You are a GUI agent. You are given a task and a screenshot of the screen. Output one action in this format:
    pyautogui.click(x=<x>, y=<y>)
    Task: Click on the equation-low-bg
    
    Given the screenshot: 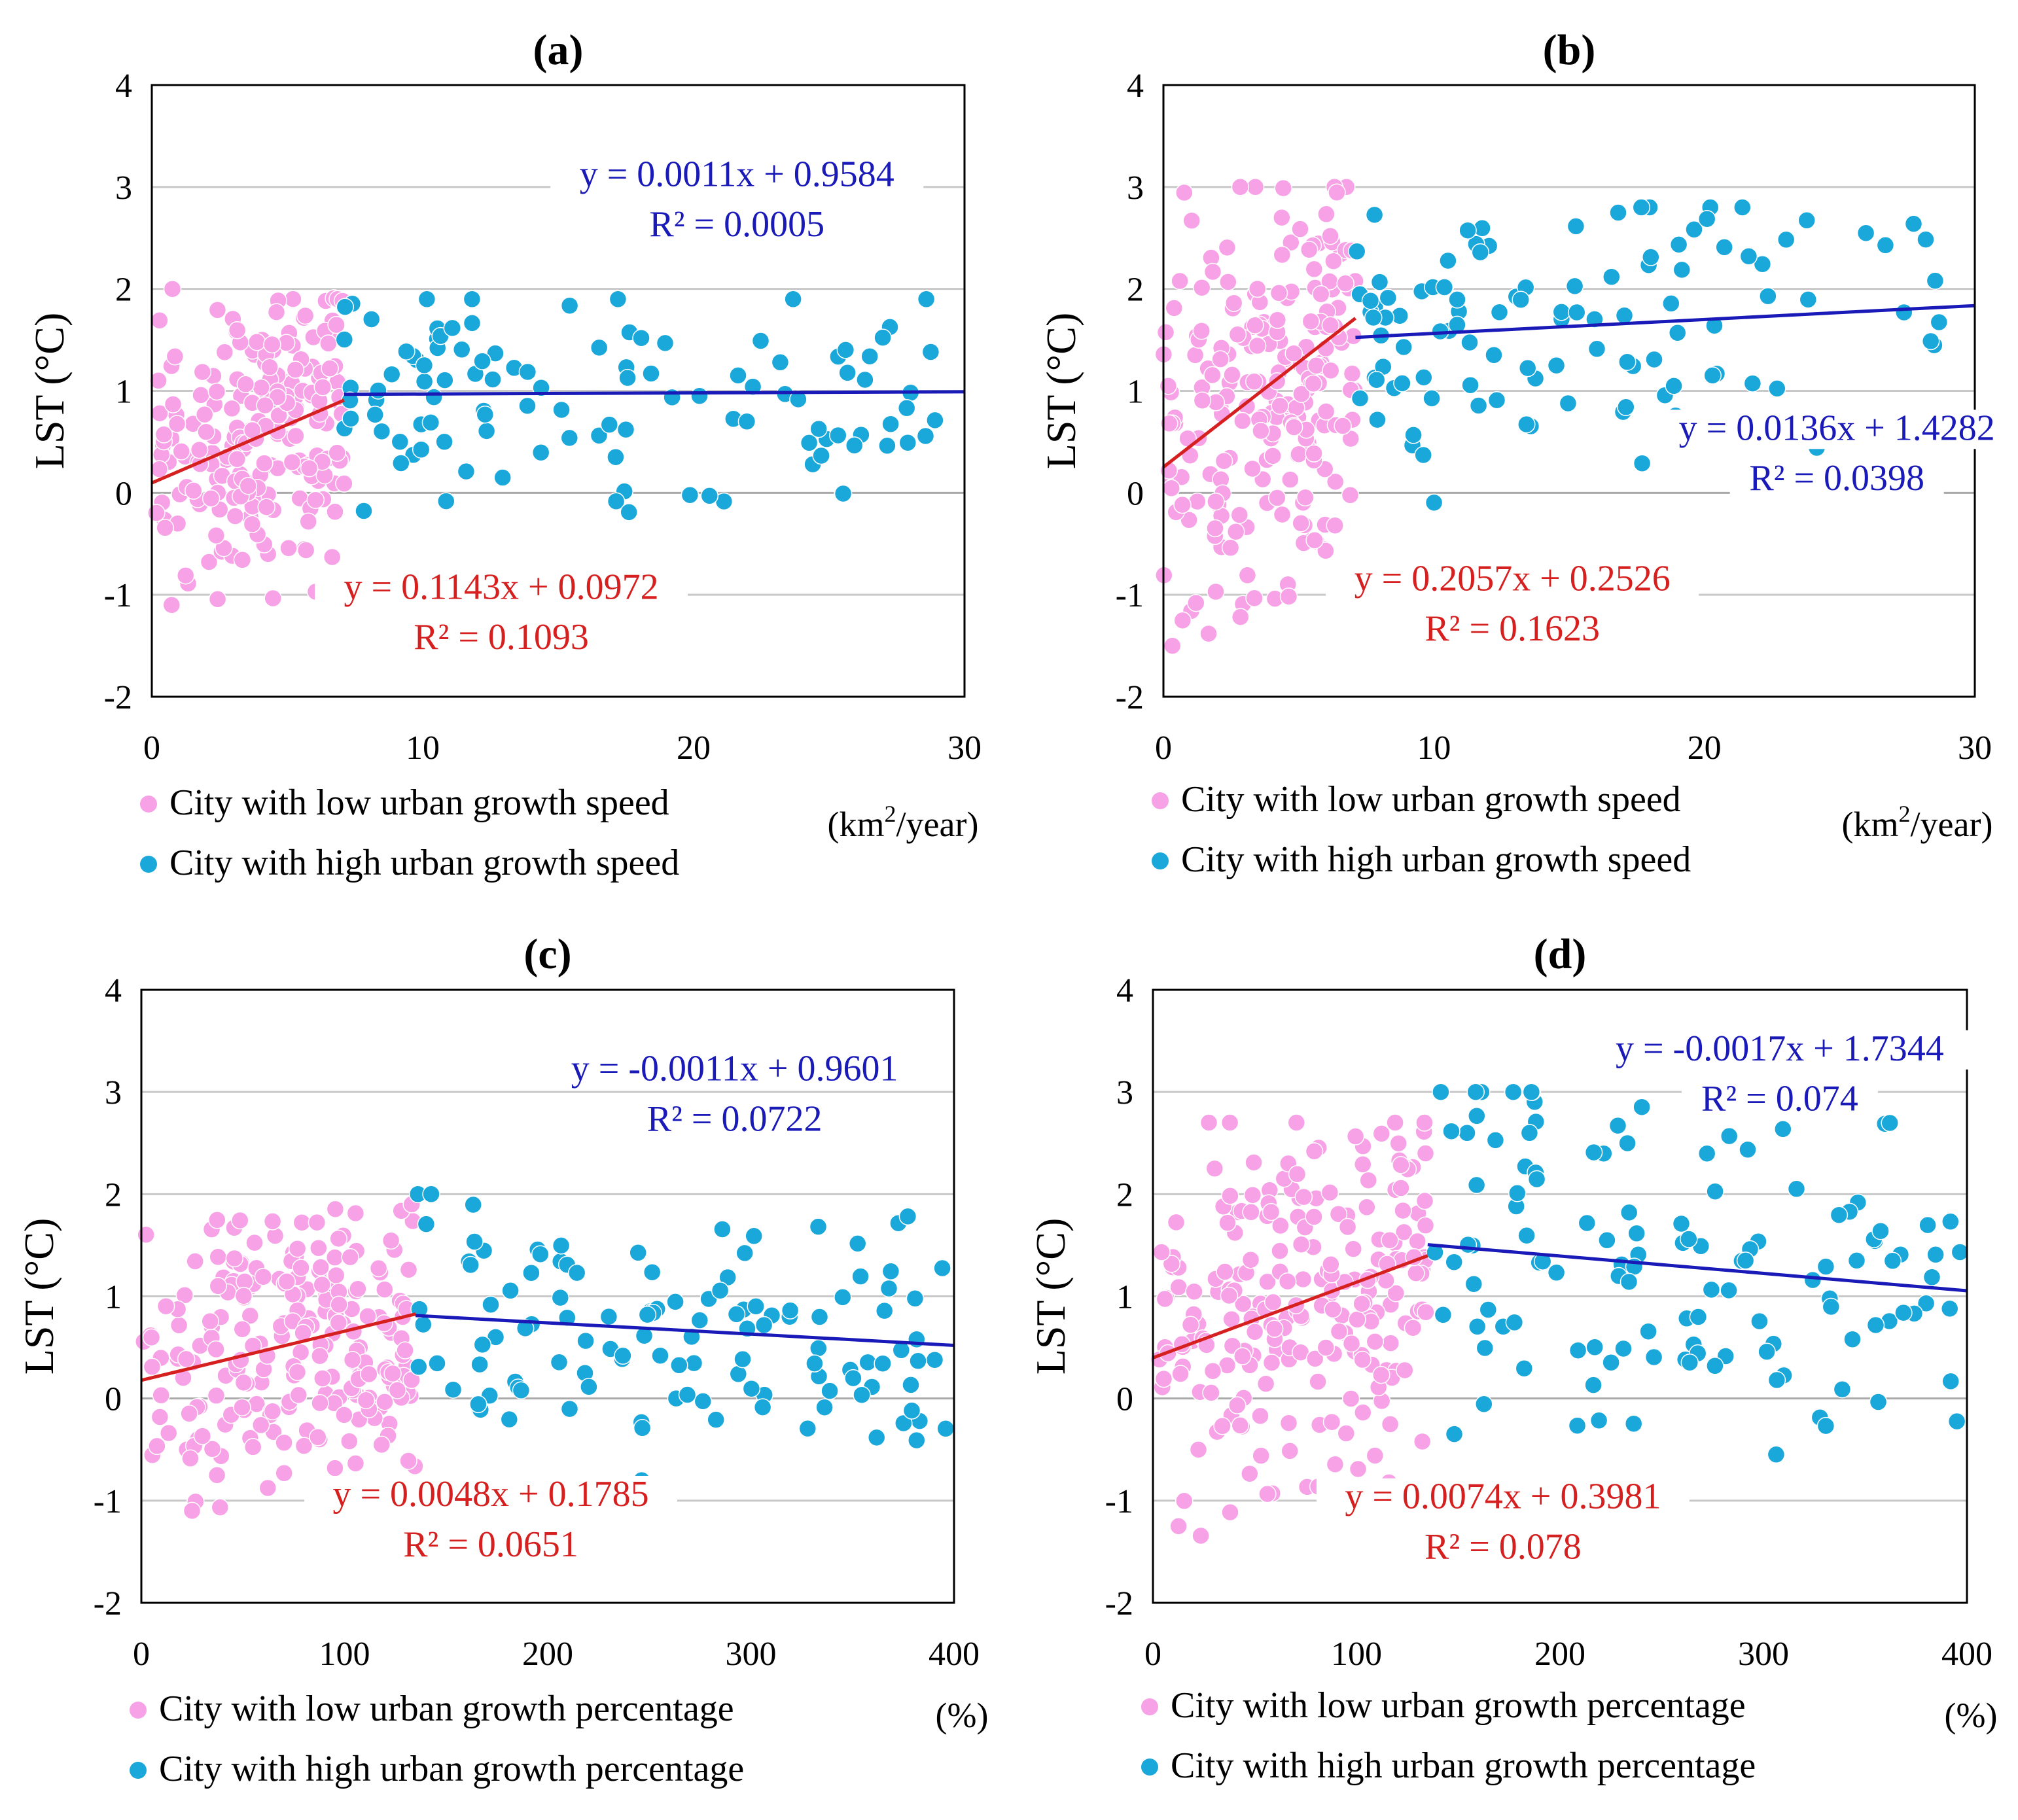 What is the action you would take?
    pyautogui.click(x=491, y=1495)
    